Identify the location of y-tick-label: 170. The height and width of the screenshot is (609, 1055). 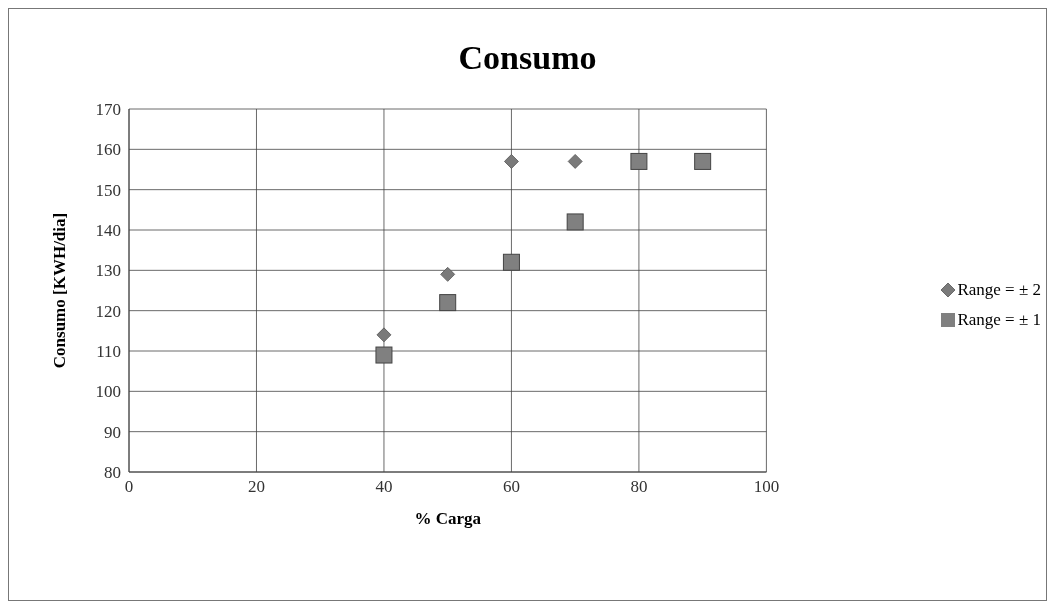
(108, 110).